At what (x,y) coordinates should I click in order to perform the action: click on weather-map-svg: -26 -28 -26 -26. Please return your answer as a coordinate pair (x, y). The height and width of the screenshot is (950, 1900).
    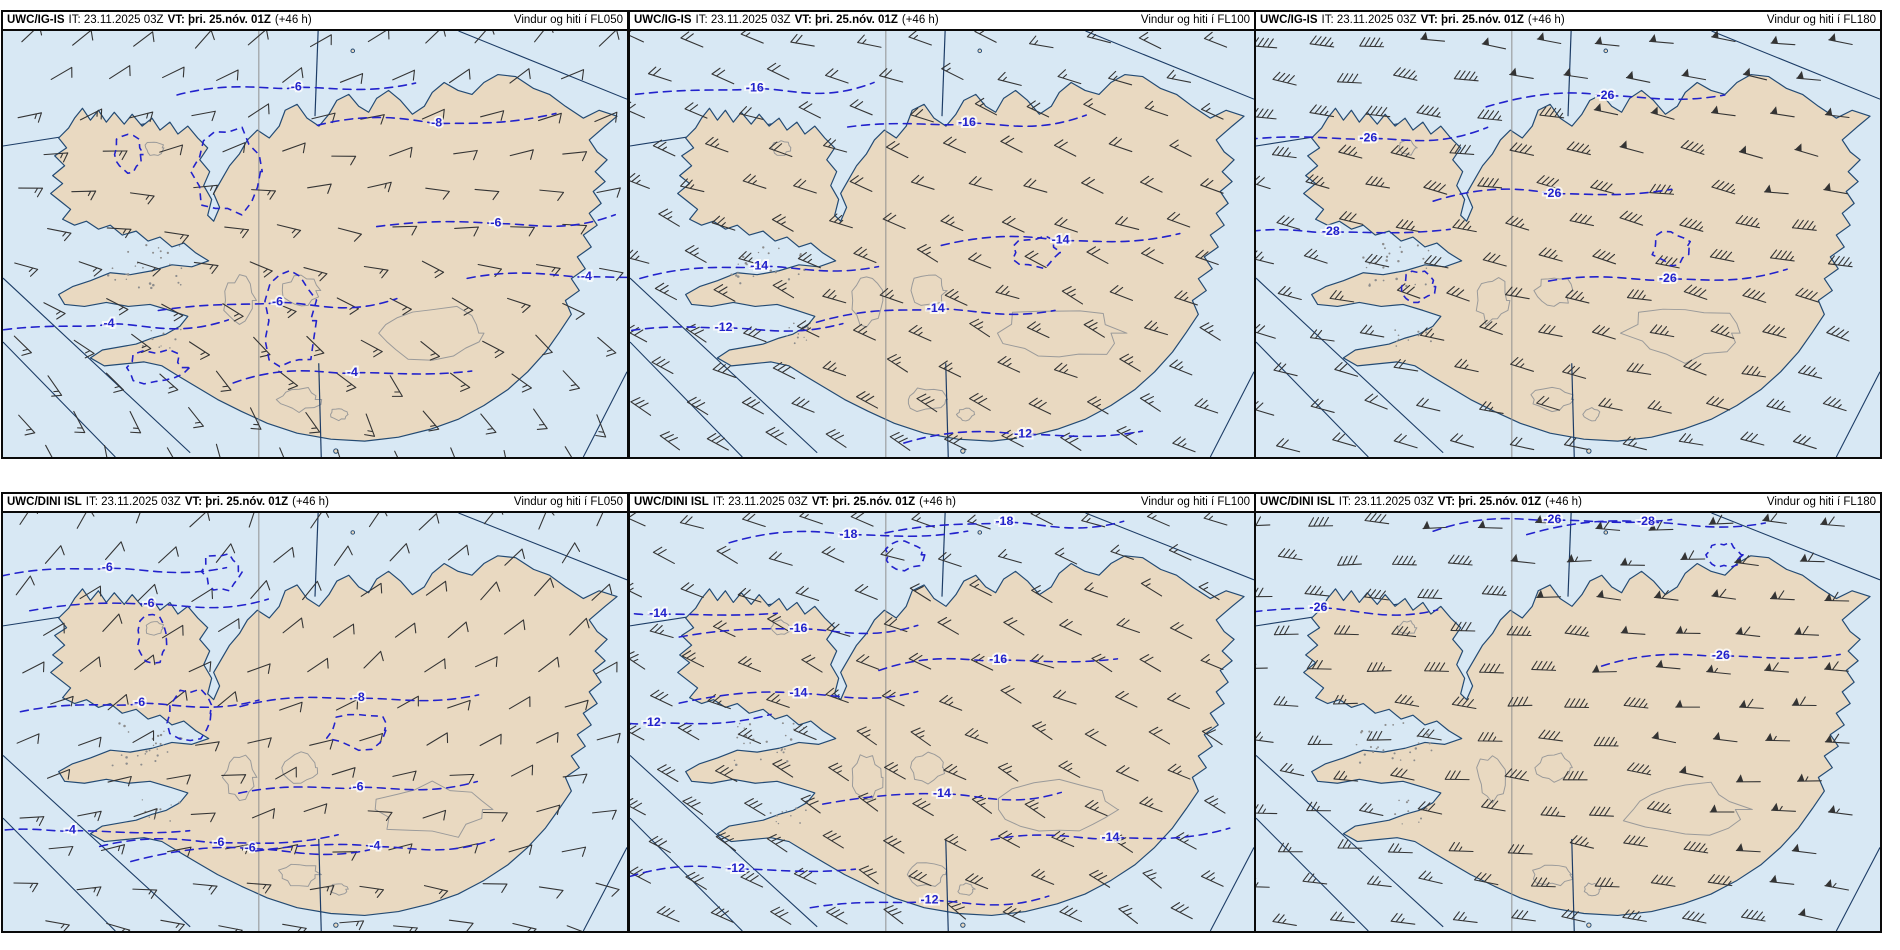
    Looking at the image, I should click on (1568, 722).